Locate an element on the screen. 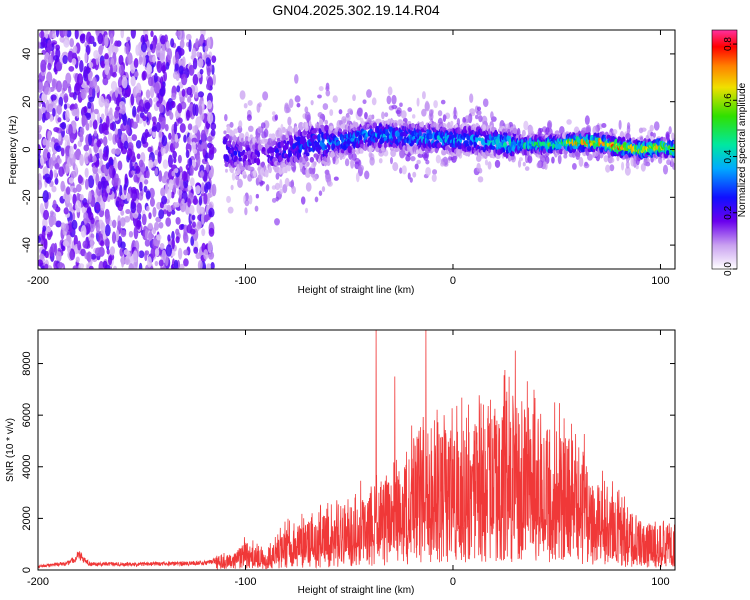  spectrogram-x-tick-label: -100 is located at coordinates (245, 281).